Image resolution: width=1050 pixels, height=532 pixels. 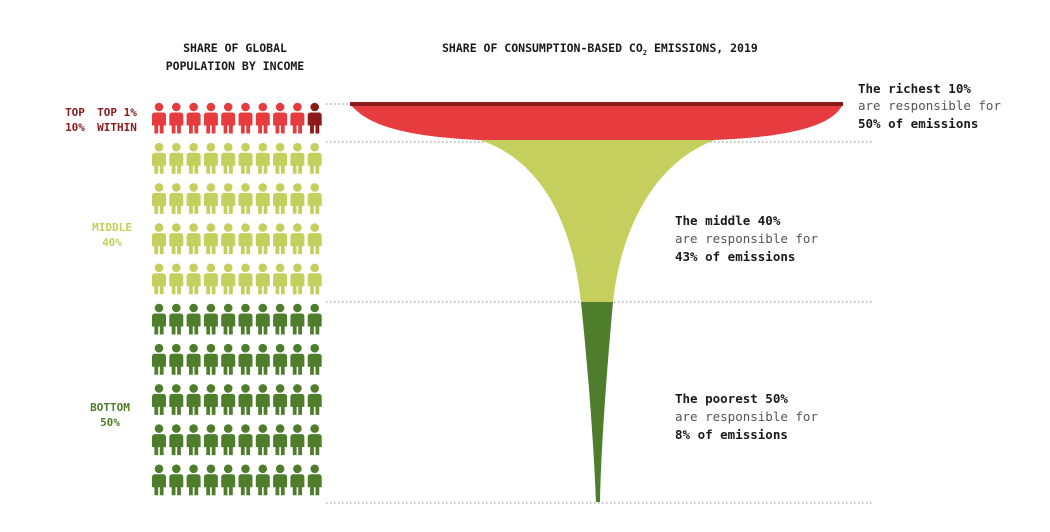 I want to click on label-top10-line1: TOP, so click(x=75, y=112).